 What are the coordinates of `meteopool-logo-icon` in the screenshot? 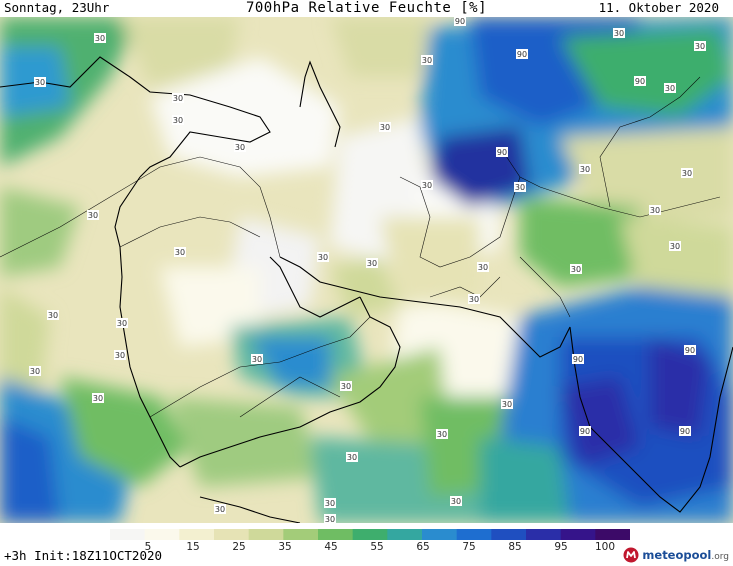 It's located at (631, 555).